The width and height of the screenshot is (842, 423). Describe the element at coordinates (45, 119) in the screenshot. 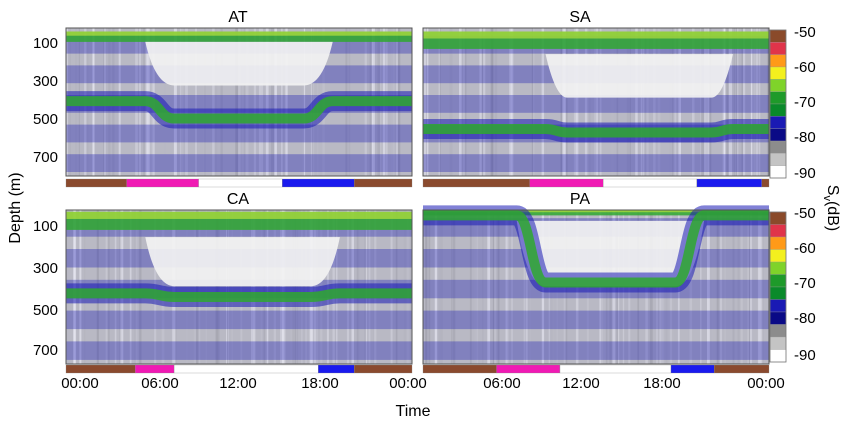

I see `y-tick-label: 500` at that location.